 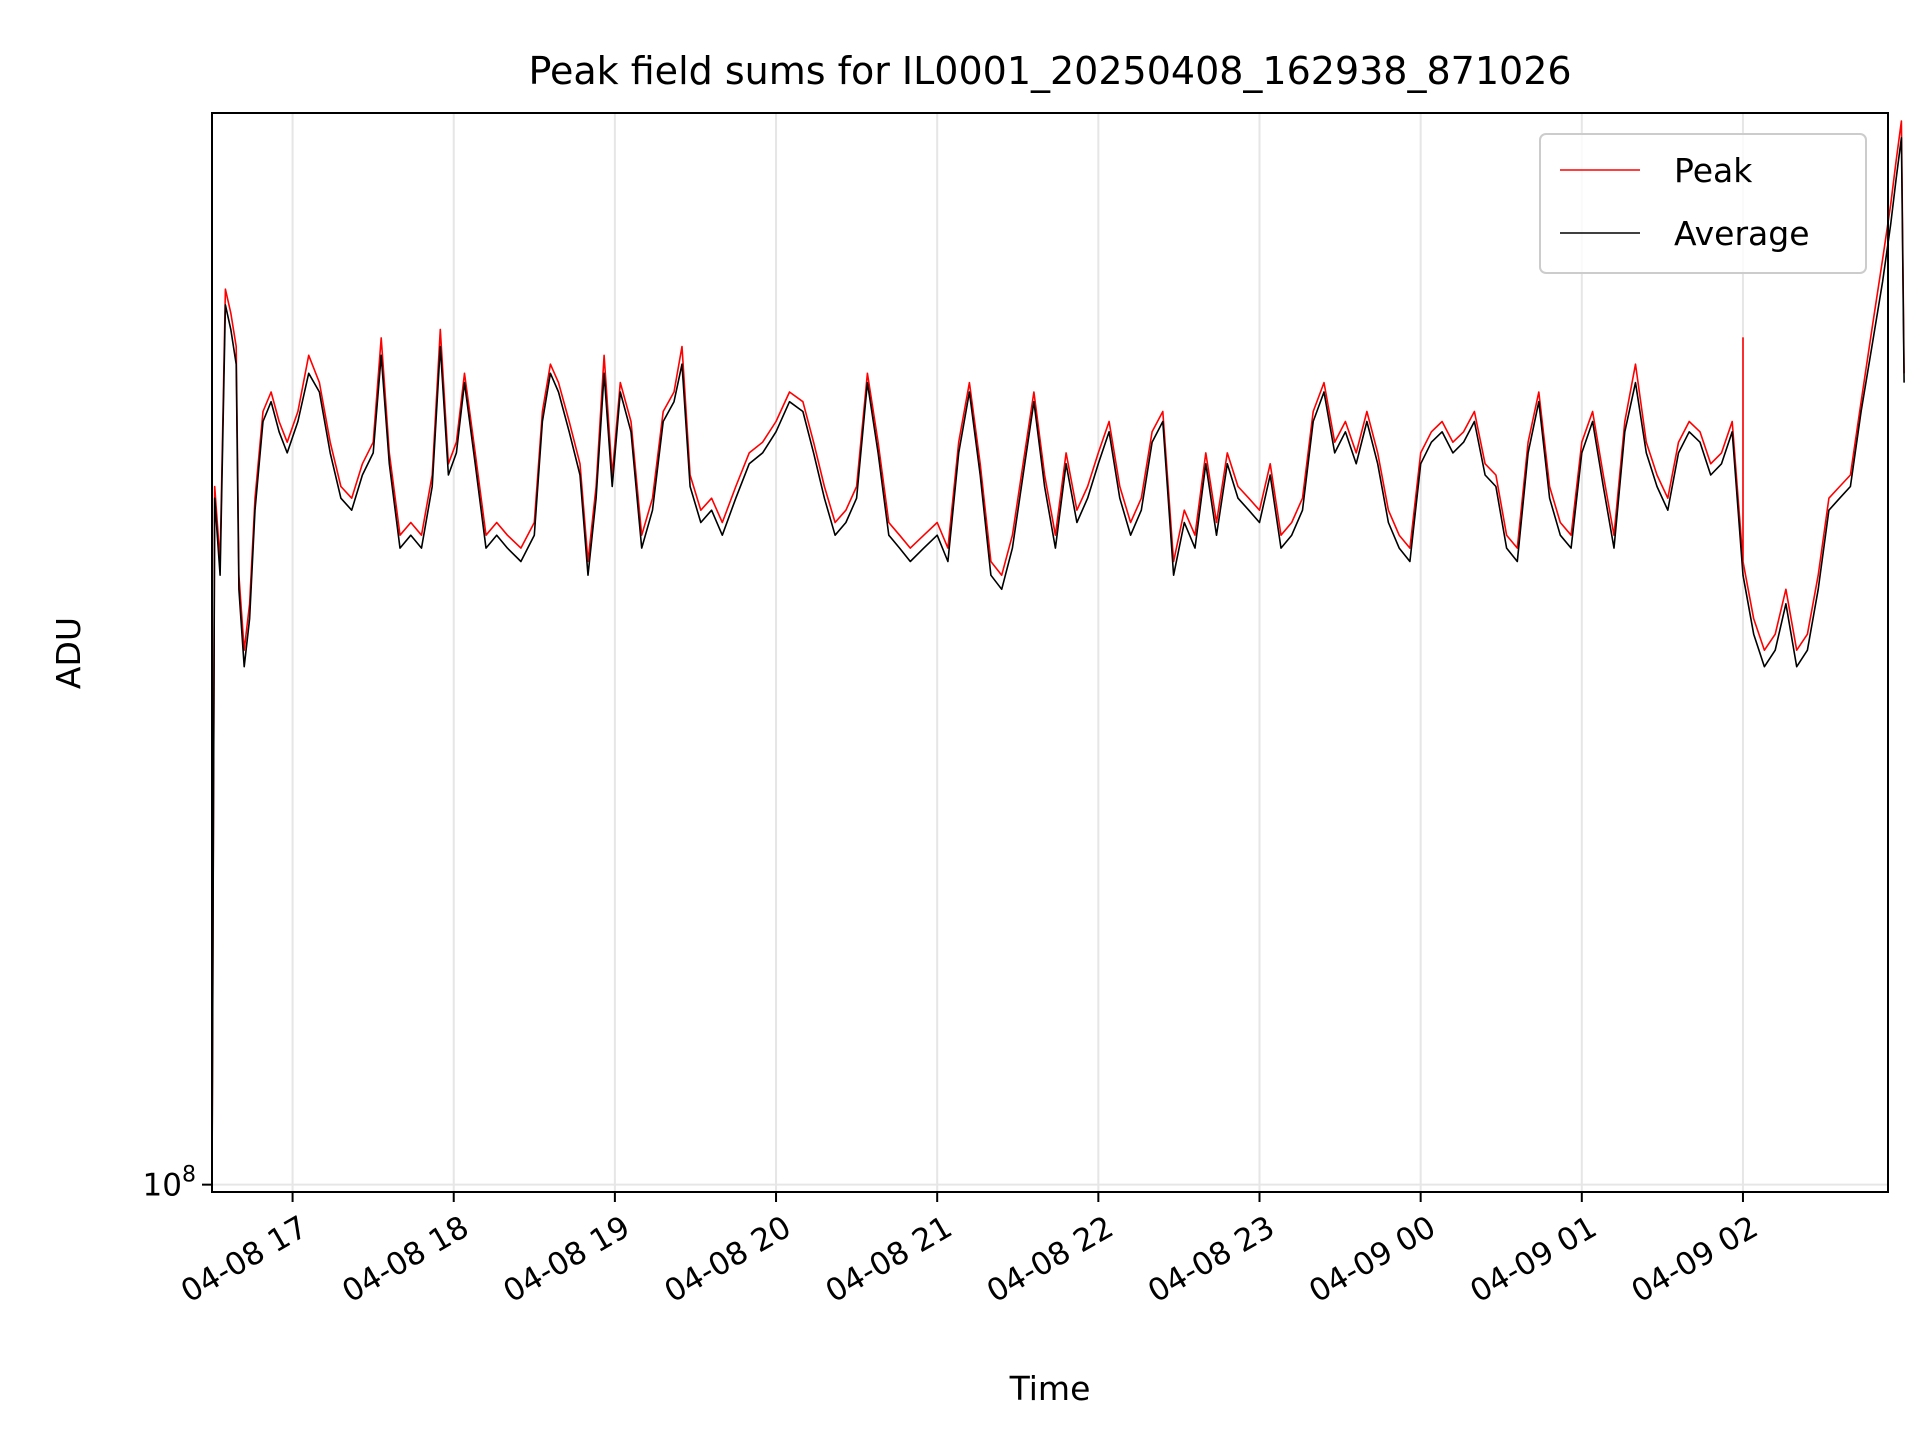 I want to click on y-axis: 108, so click(x=177, y=1183).